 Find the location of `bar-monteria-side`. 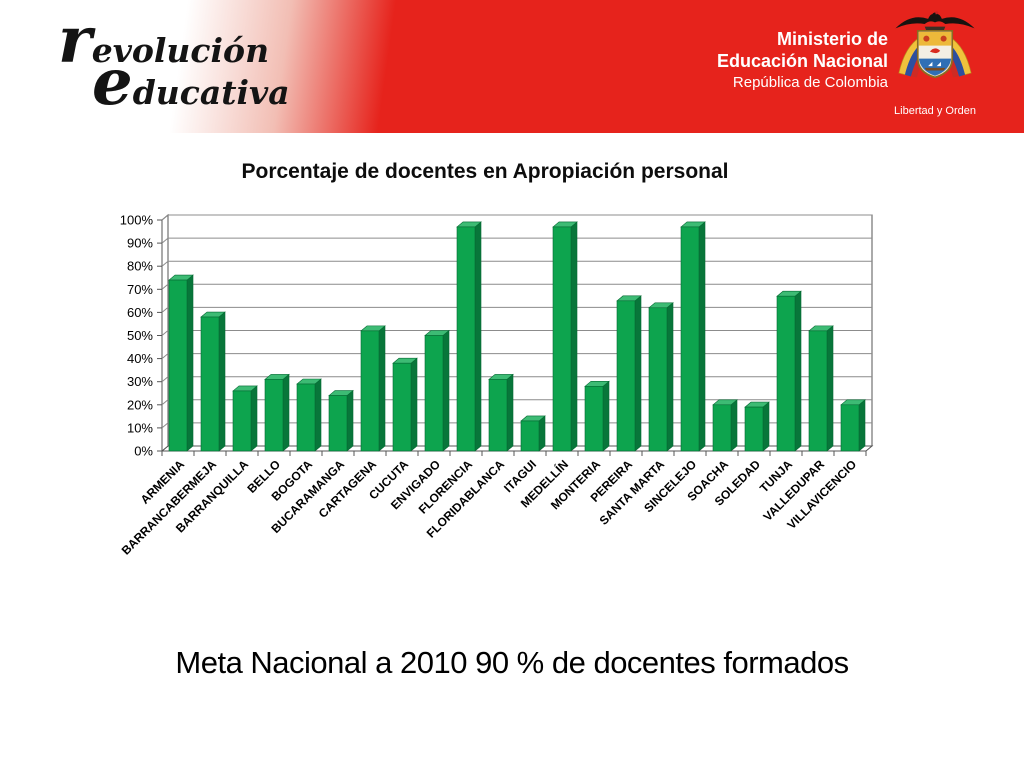

bar-monteria-side is located at coordinates (606, 416).